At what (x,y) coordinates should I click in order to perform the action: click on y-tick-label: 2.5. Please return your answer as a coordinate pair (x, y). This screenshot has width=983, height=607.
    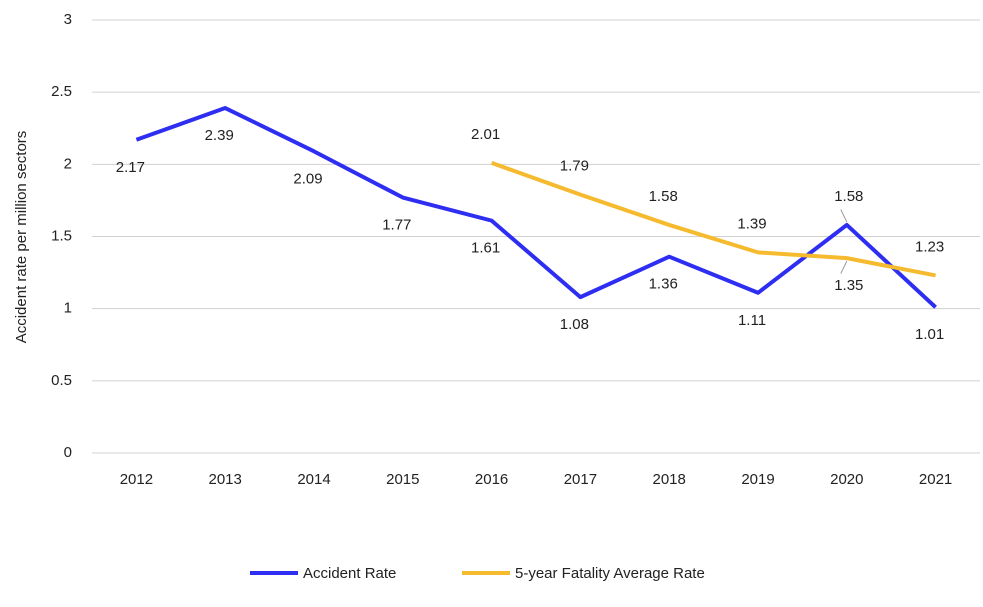
    Looking at the image, I should click on (61, 91).